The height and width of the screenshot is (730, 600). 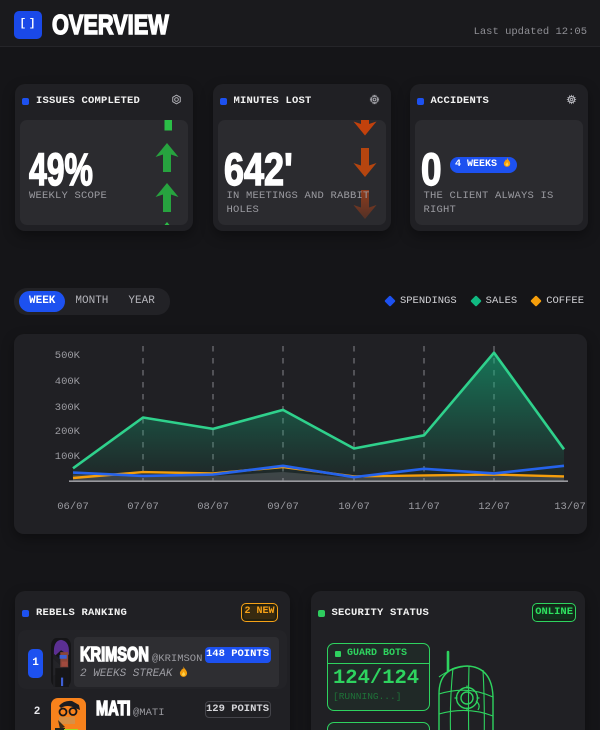 What do you see at coordinates (73, 507) in the screenshot?
I see `svg-text: 06/07` at bounding box center [73, 507].